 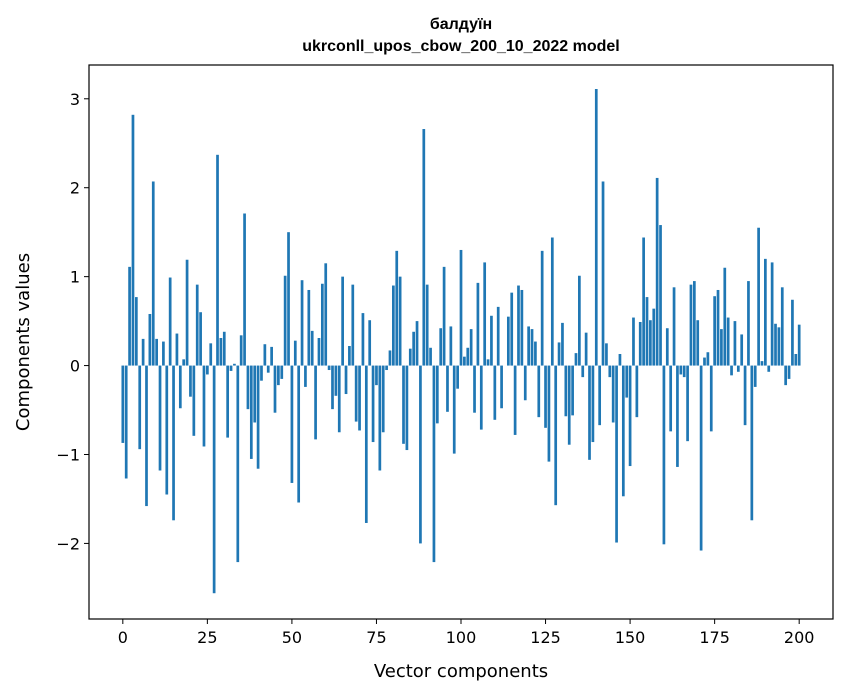 What do you see at coordinates (461, 637) in the screenshot?
I see `x-tick-label-4: 100` at bounding box center [461, 637].